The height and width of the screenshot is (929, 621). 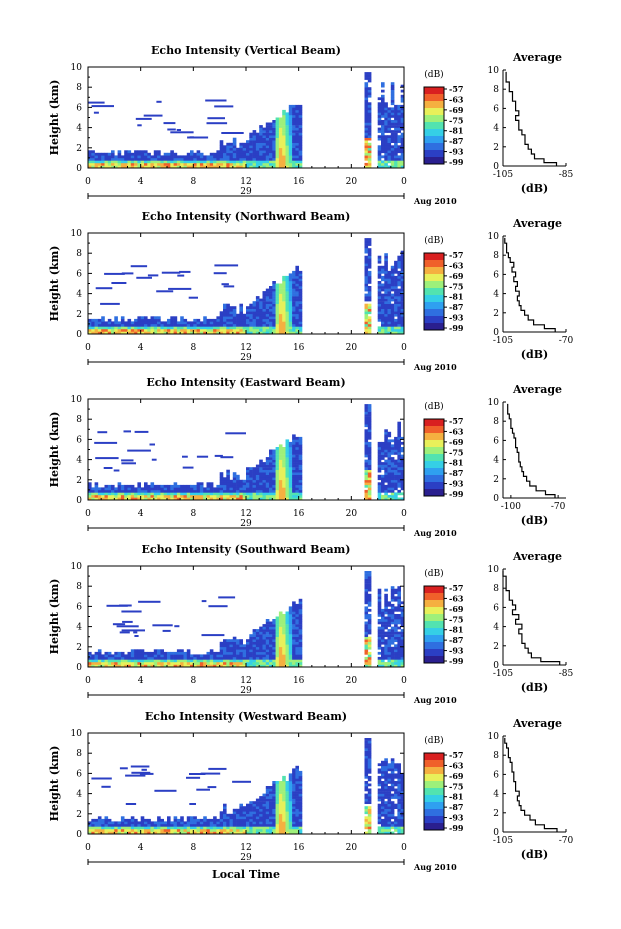 What do you see at coordinates (246, 549) in the screenshot?
I see `panel-title: Echo Intensity (Southward Beam)` at bounding box center [246, 549].